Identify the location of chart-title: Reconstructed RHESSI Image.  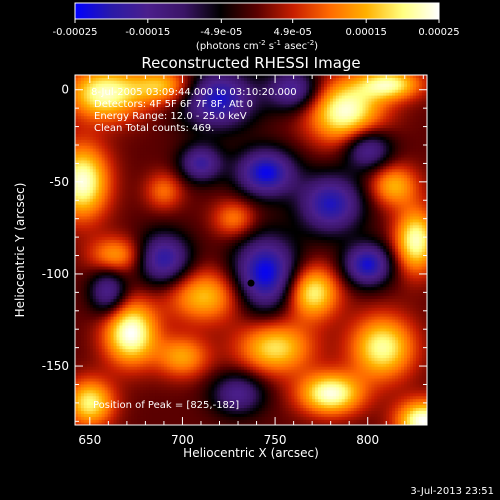
(250, 63).